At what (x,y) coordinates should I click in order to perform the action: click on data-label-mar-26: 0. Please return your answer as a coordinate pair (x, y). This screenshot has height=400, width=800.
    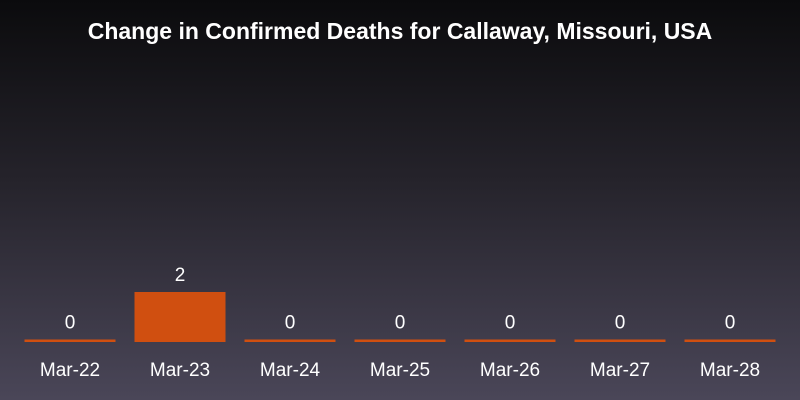
    Looking at the image, I should click on (510, 323).